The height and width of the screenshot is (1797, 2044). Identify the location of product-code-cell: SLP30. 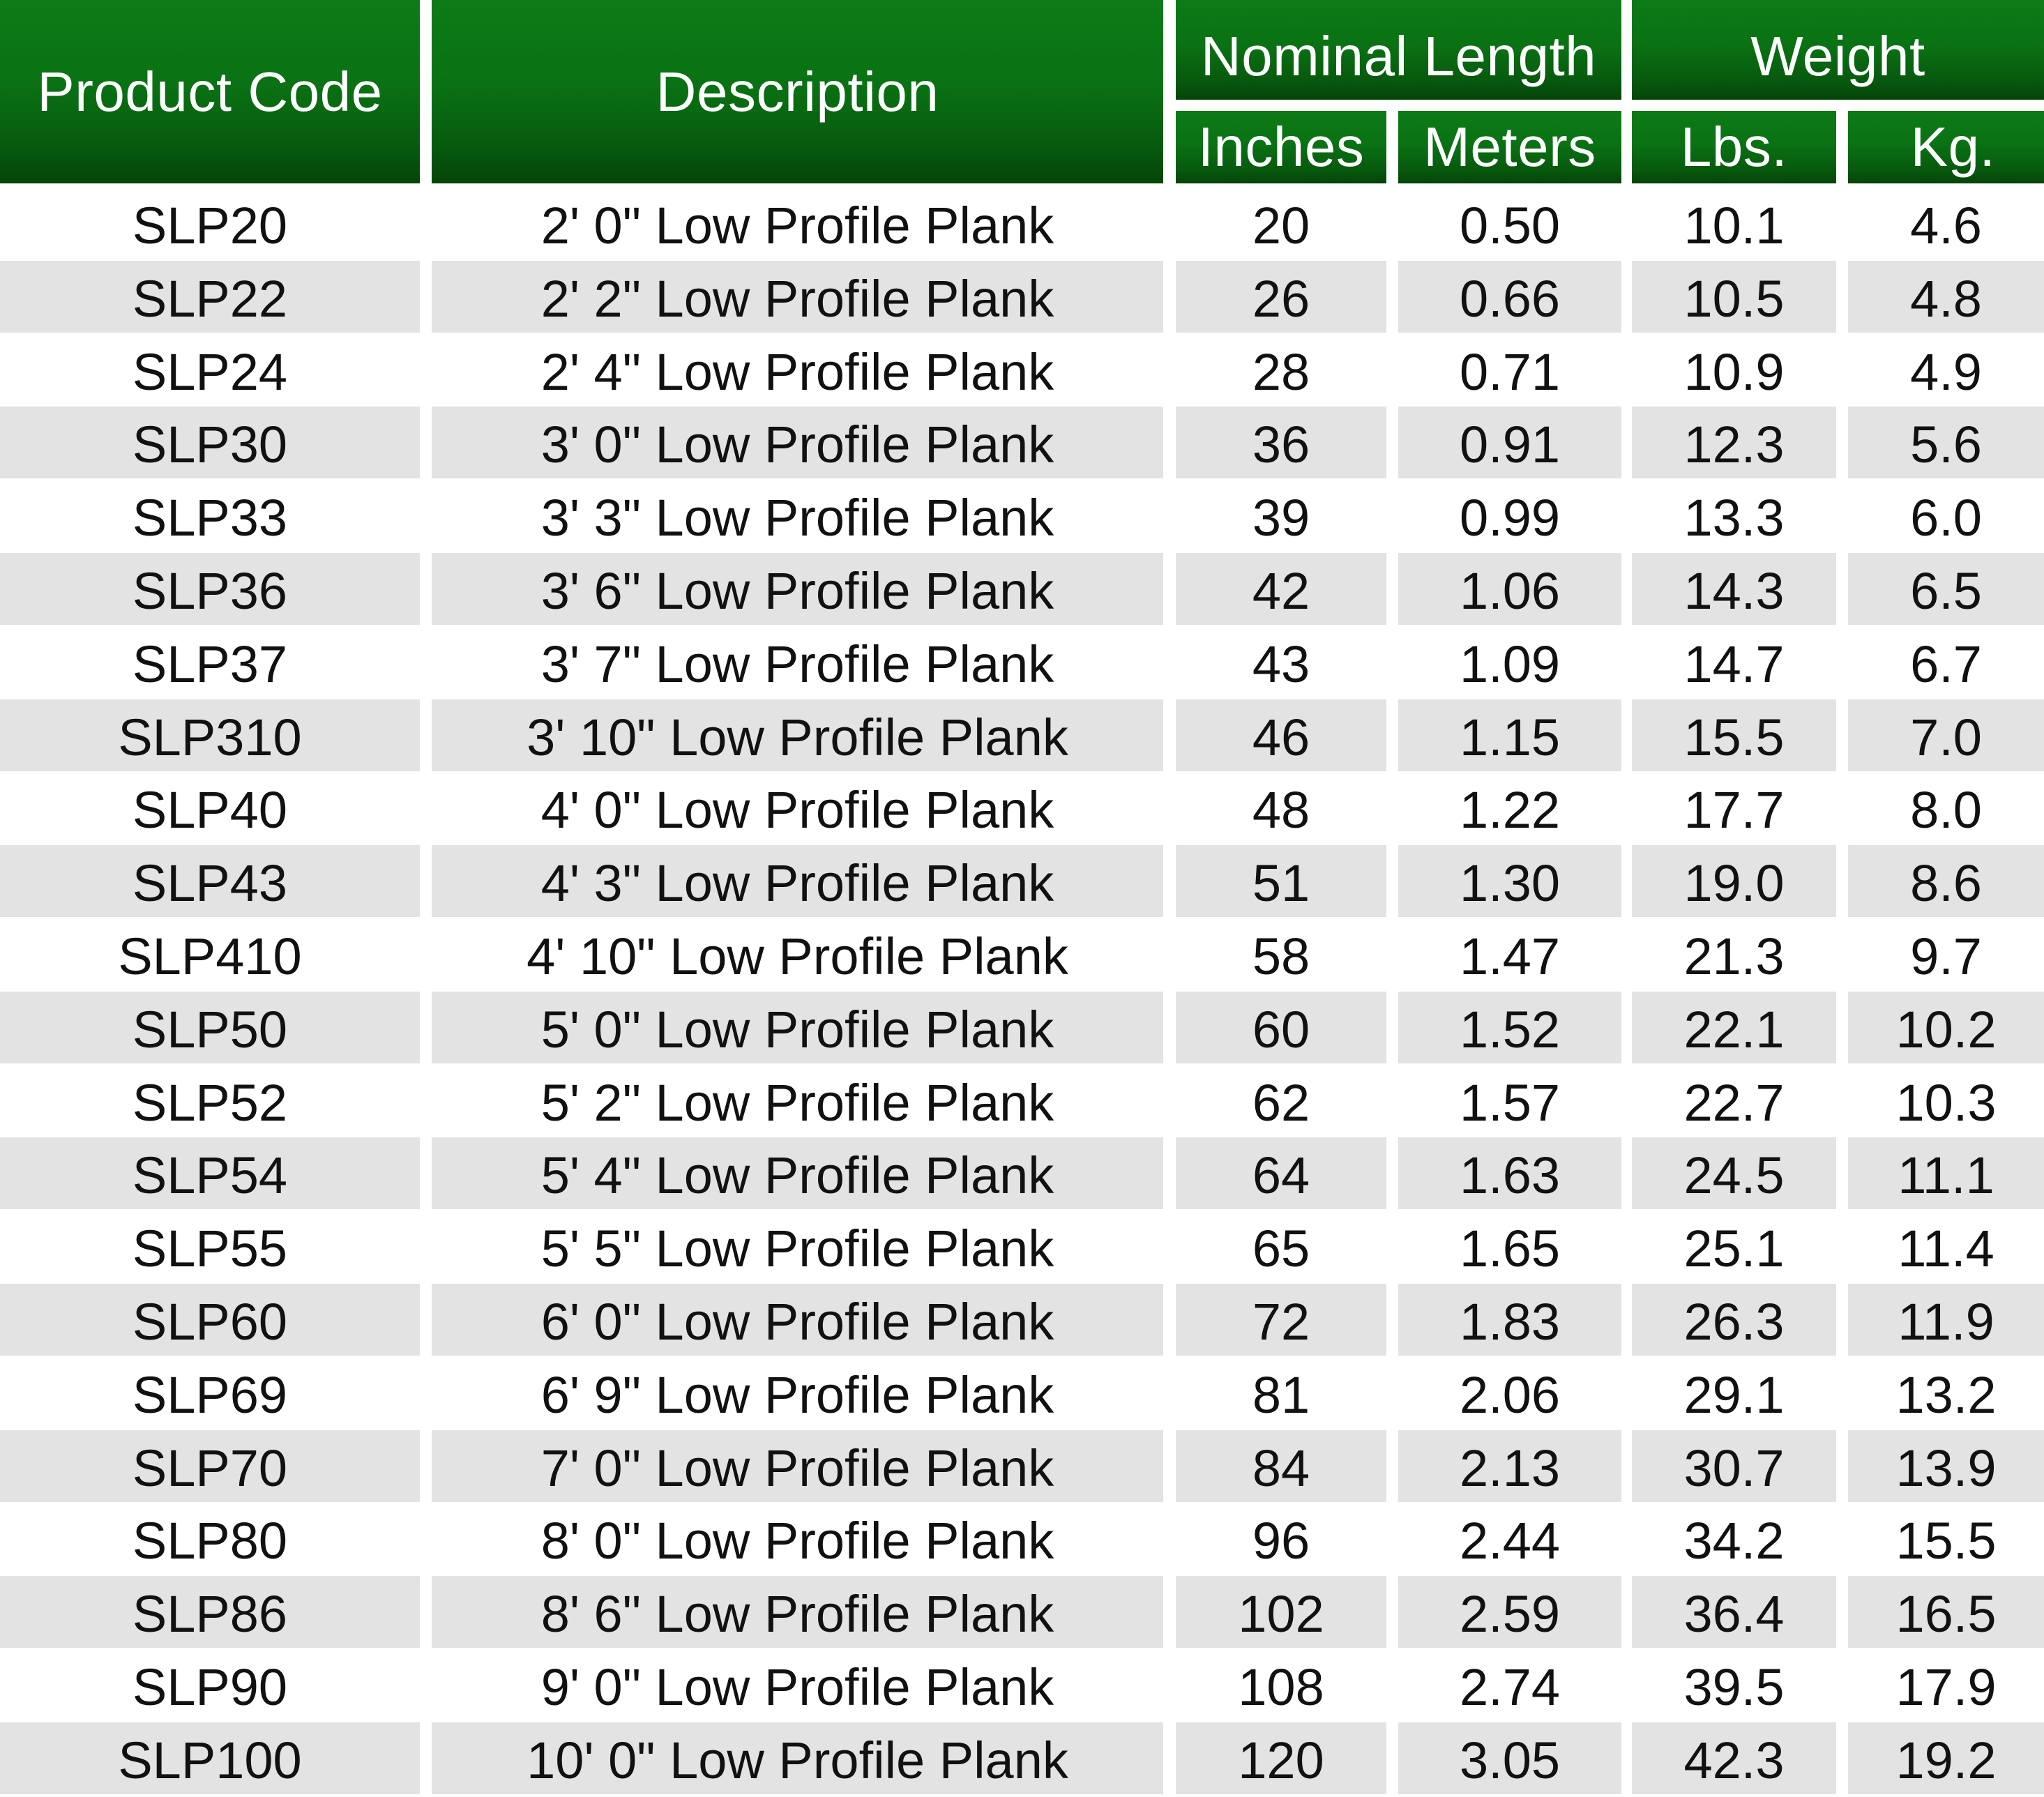
(210, 443).